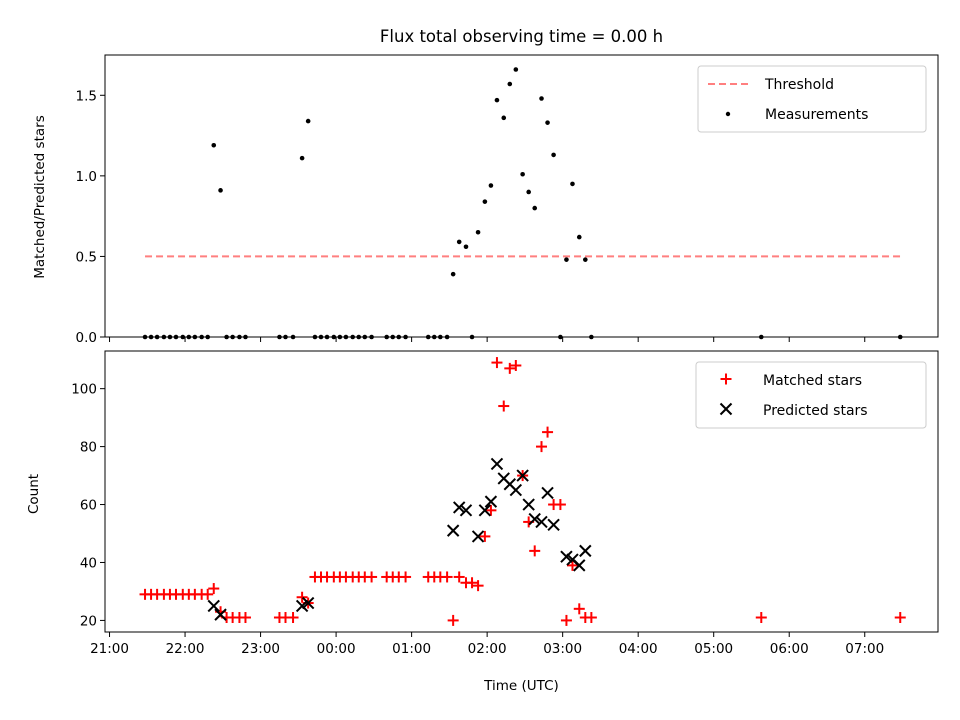 The image size is (960, 720). What do you see at coordinates (88, 621) in the screenshot?
I see `bottom-y-tick-label: 20` at bounding box center [88, 621].